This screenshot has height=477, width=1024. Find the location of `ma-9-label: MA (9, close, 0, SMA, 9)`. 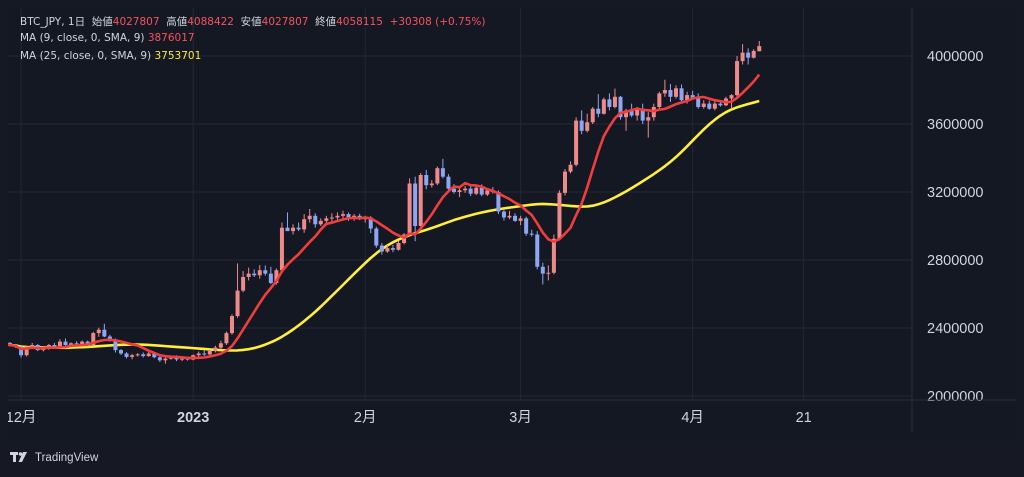

ma-9-label: MA (9, close, 0, SMA, 9) is located at coordinates (82, 38).